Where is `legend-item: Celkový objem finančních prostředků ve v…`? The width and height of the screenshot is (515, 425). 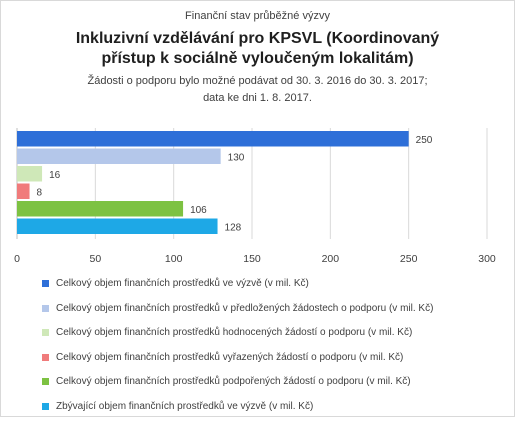
legend-item: Celkový objem finančních prostředků ve v… is located at coordinates (277, 290).